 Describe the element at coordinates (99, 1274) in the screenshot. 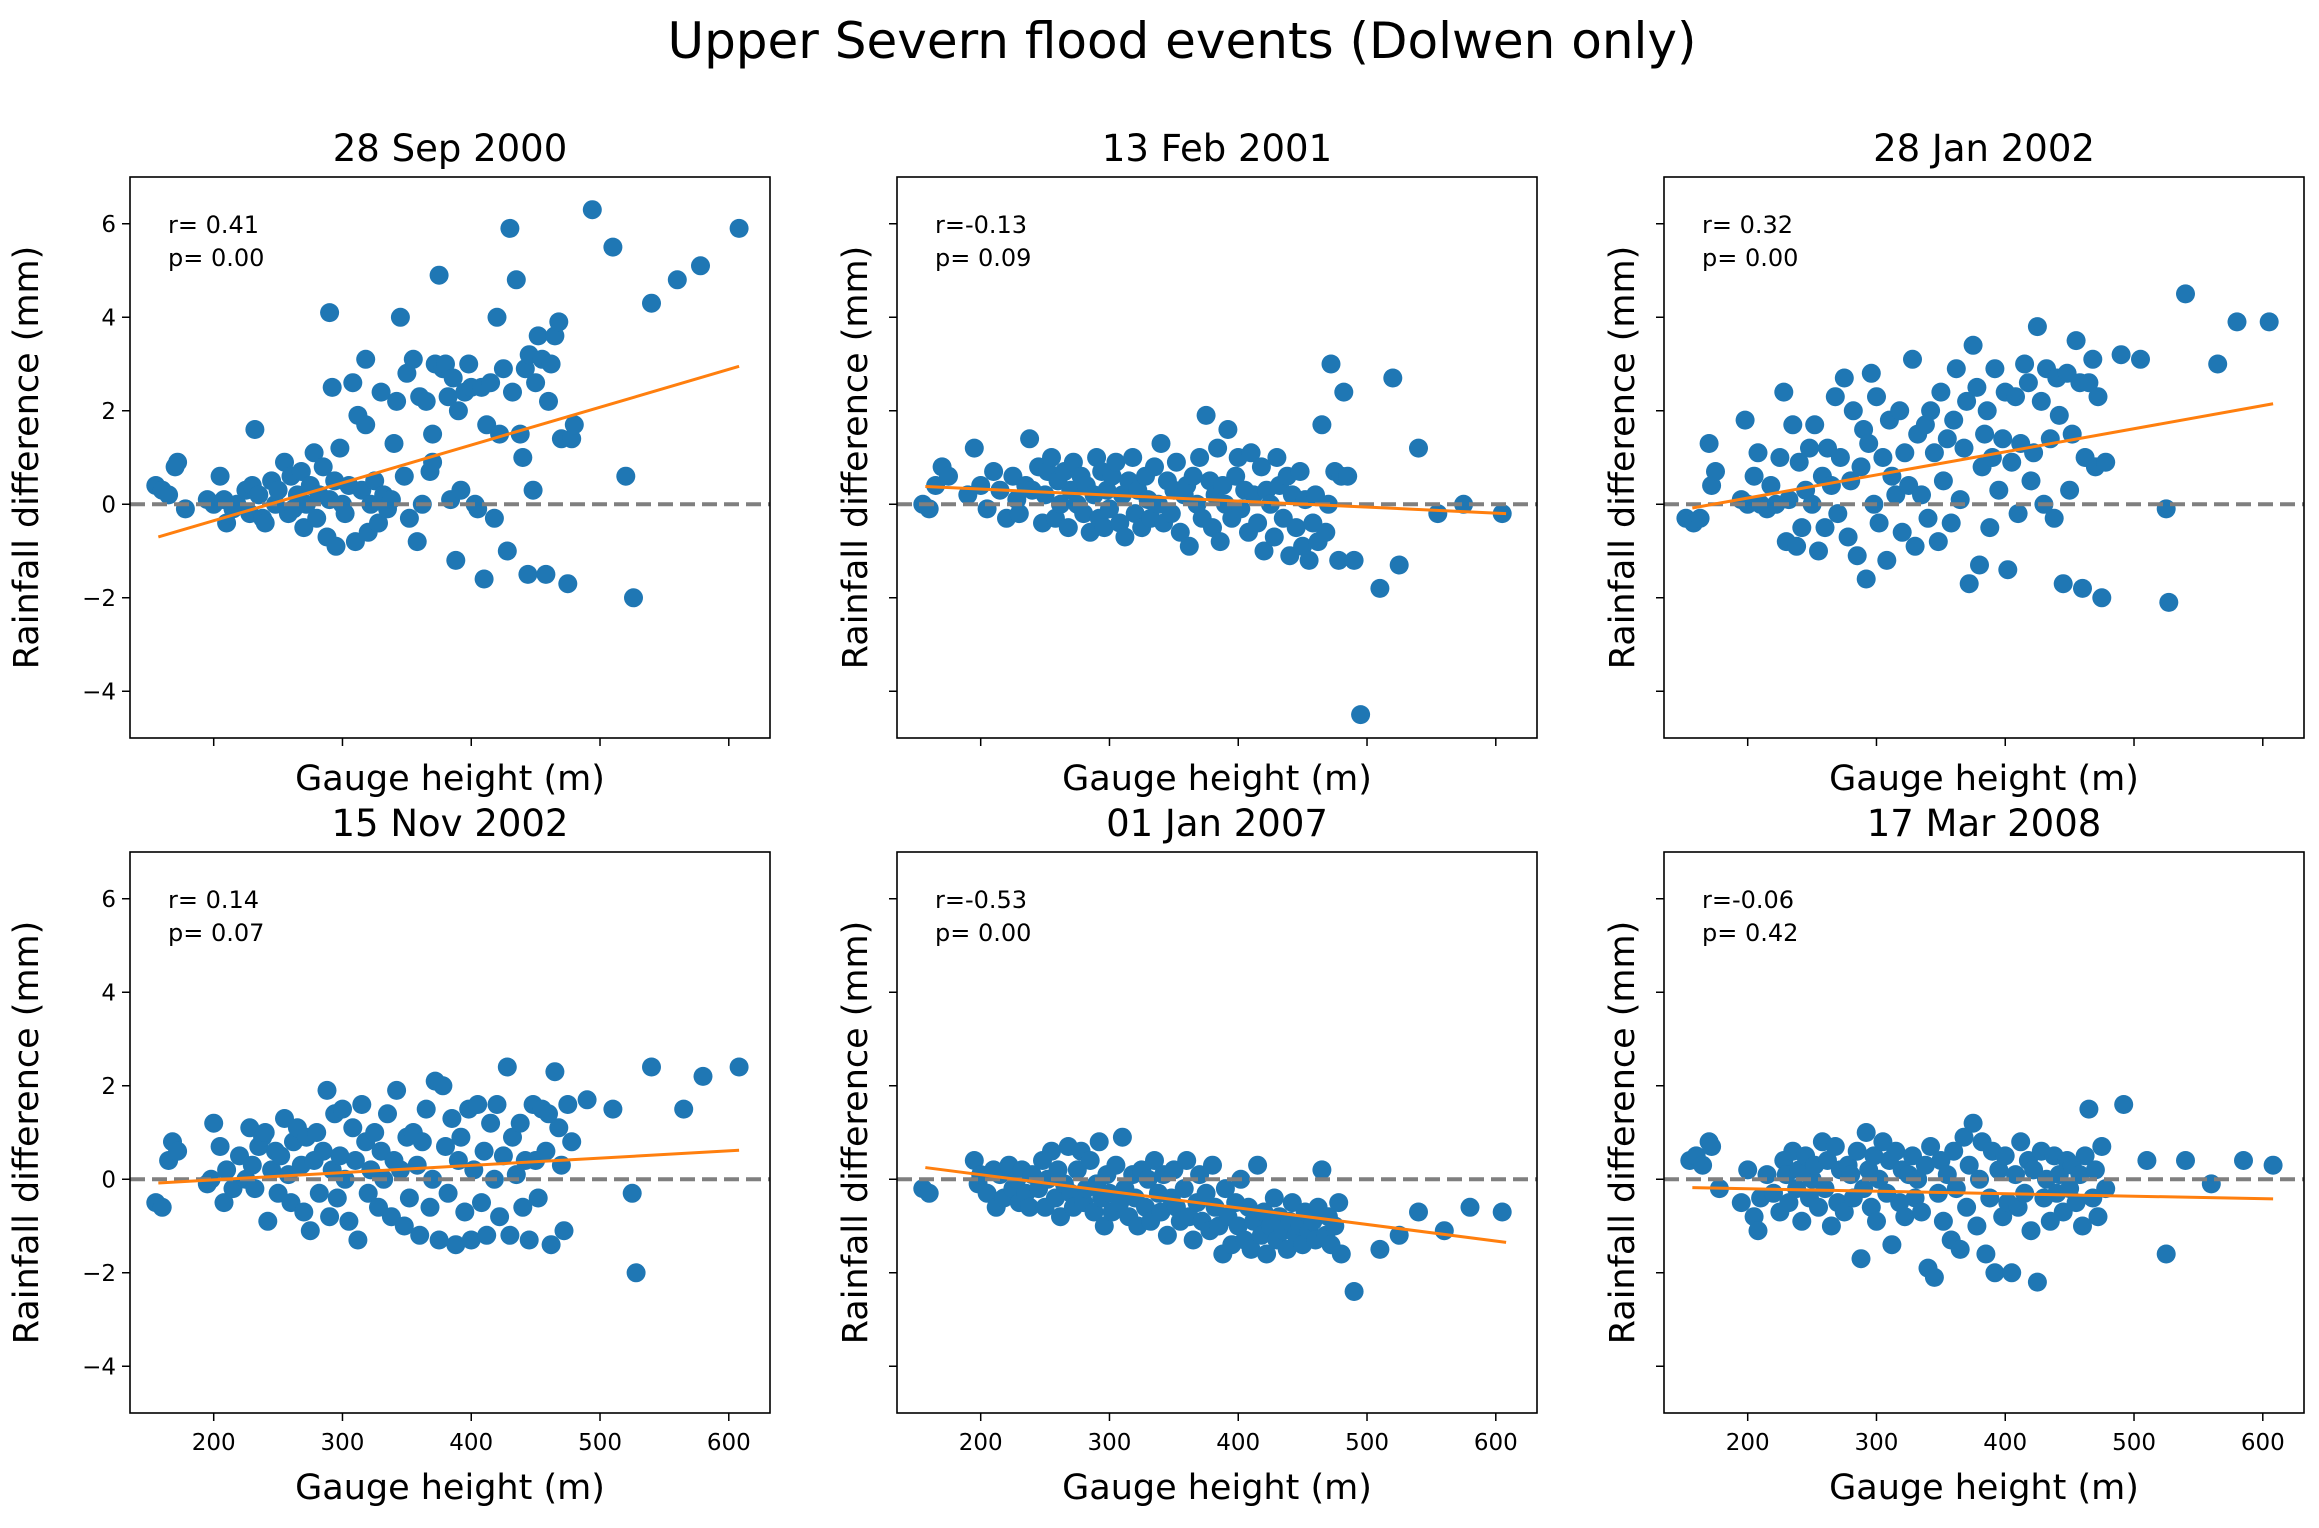

I see `y-tick-label: −2` at that location.